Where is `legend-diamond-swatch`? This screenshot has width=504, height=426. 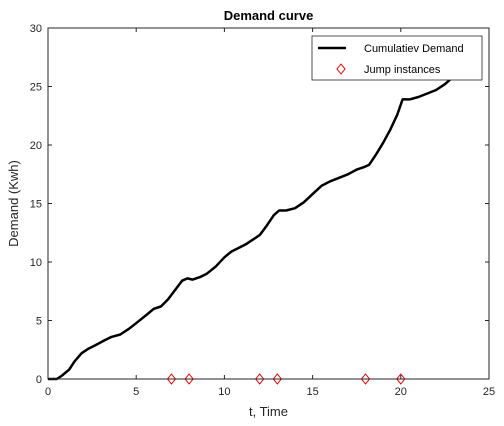 legend-diamond-swatch is located at coordinates (341, 69).